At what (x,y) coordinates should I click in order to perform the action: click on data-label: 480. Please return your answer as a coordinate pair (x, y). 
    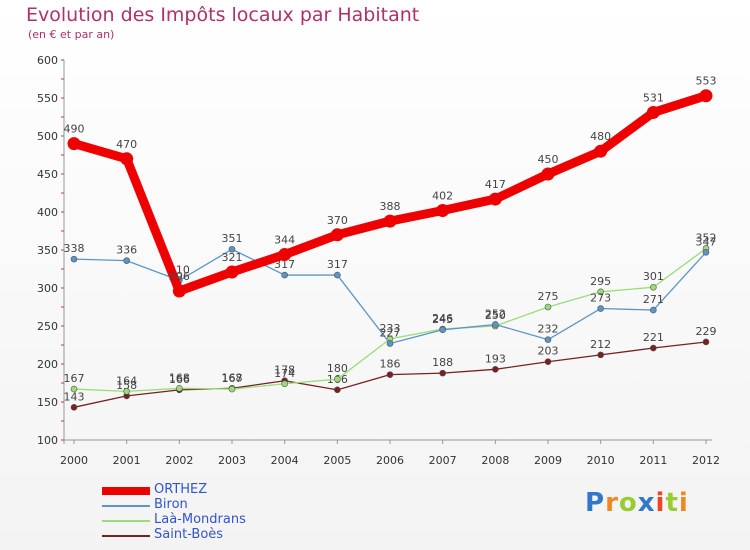
    Looking at the image, I should click on (600, 136).